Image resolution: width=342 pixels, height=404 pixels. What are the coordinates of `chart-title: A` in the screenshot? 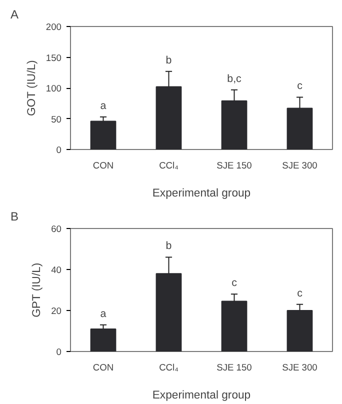 It's located at (14, 15).